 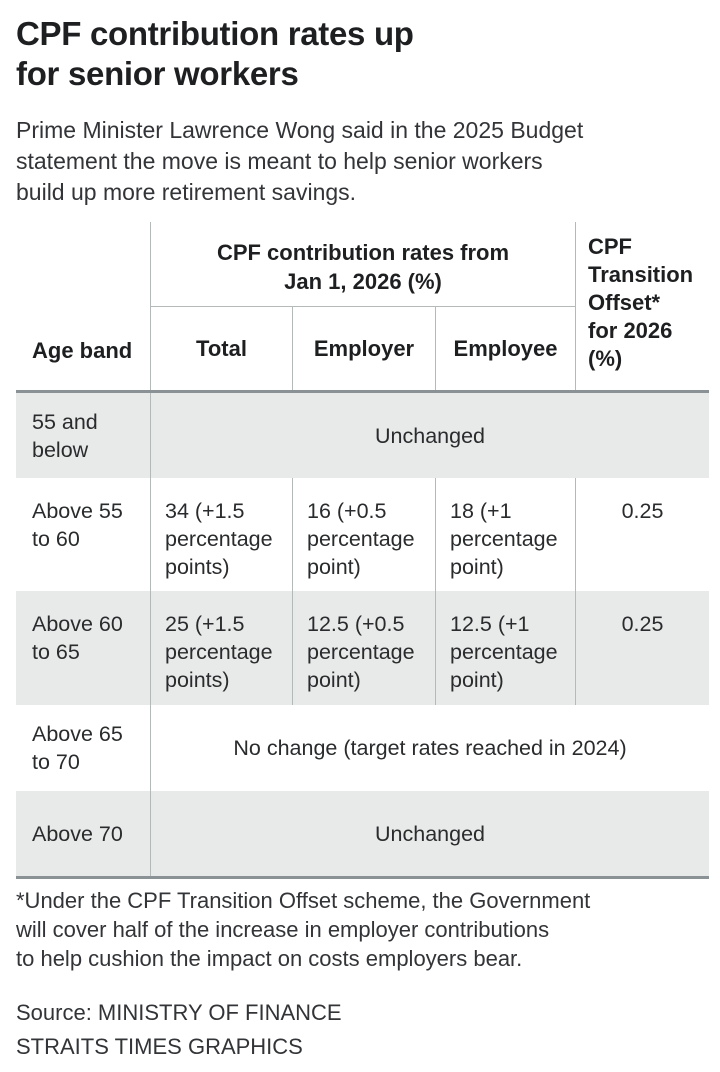 I want to click on age-band-cell: Above 65 to 70, so click(x=83, y=748).